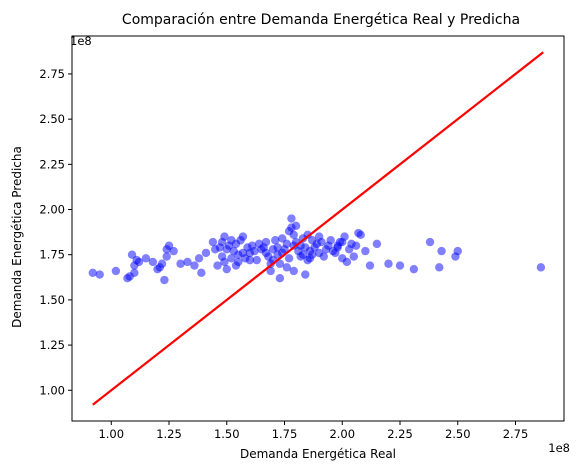 The height and width of the screenshot is (471, 576). I want to click on x-tick-label: 1.25, so click(169, 434).